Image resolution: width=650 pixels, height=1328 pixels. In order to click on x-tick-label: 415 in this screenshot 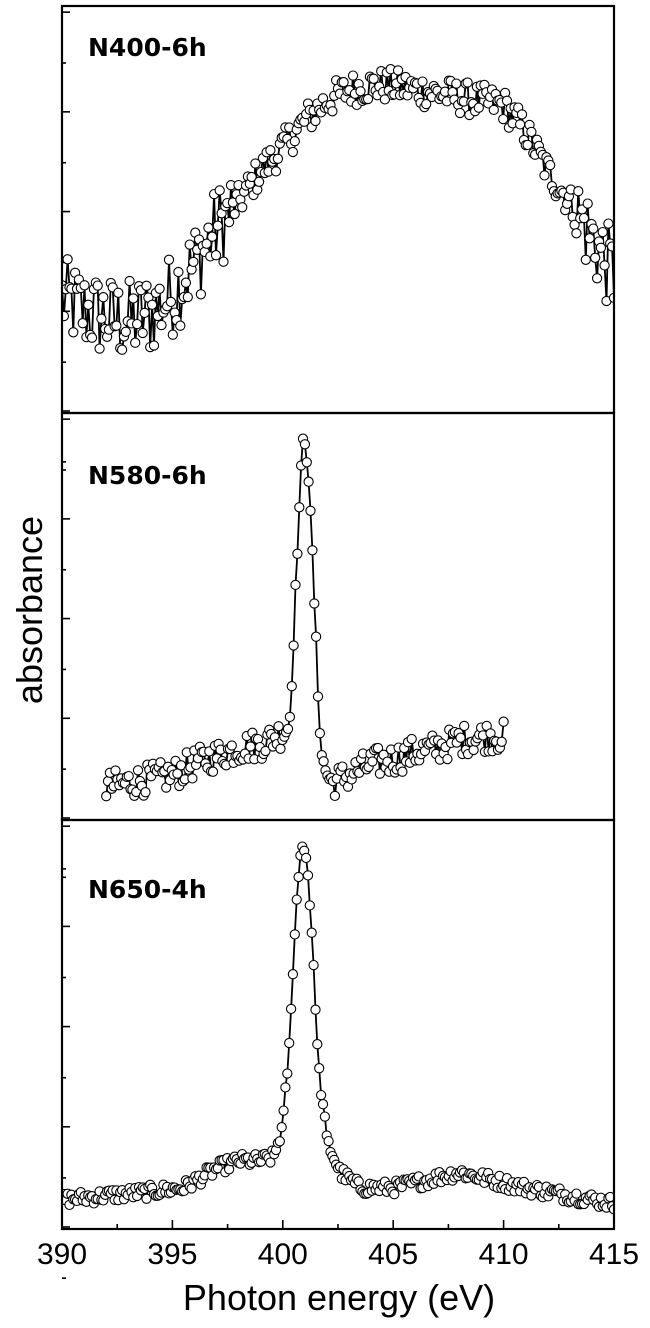, I will do `click(614, 1254)`.